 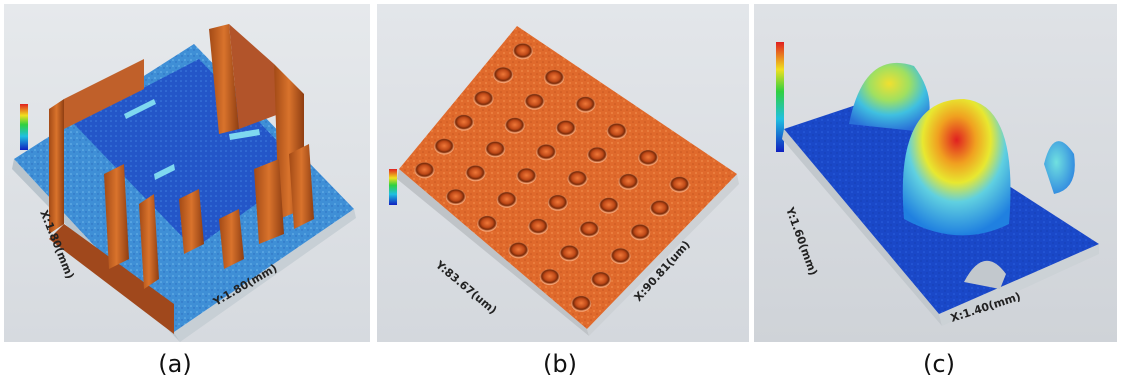 What do you see at coordinates (801, 241) in the screenshot?
I see `panel-c-axis-y-label: Y:1.60(mm)` at bounding box center [801, 241].